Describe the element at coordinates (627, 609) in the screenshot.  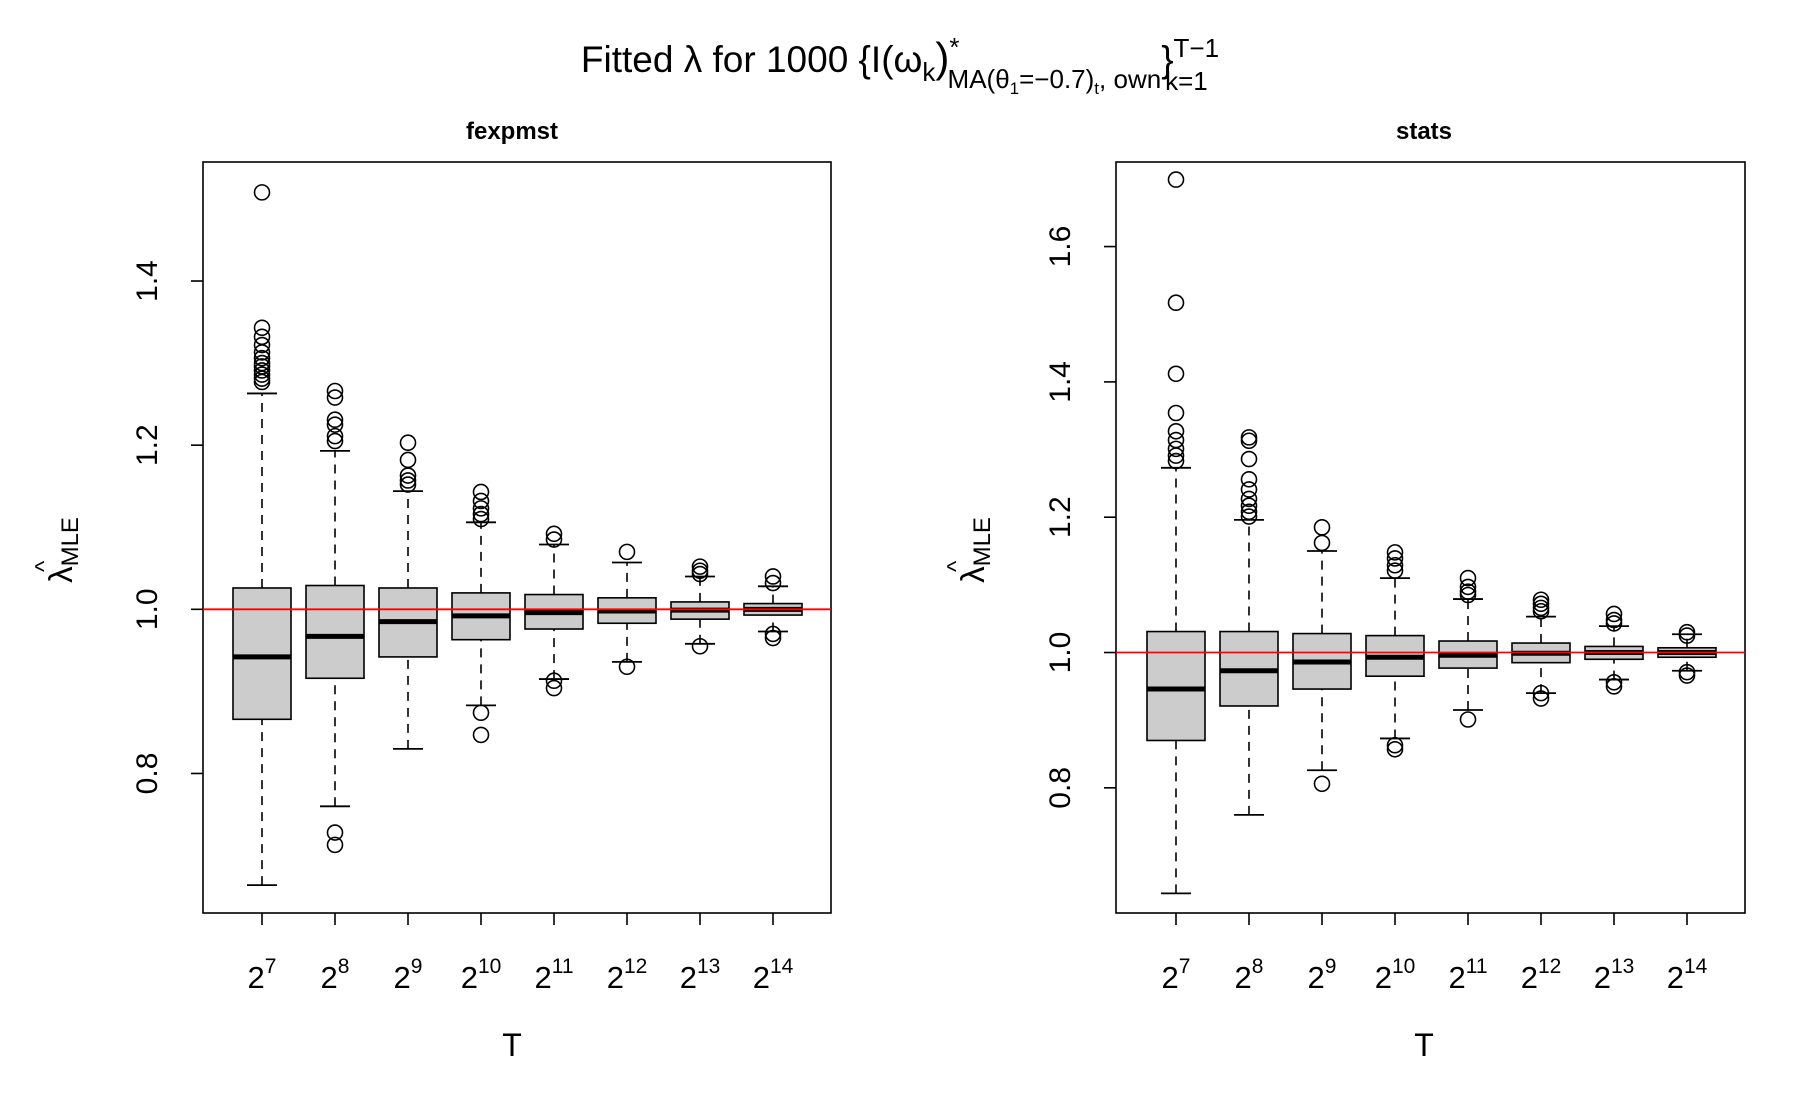
I see `box-2^12` at that location.